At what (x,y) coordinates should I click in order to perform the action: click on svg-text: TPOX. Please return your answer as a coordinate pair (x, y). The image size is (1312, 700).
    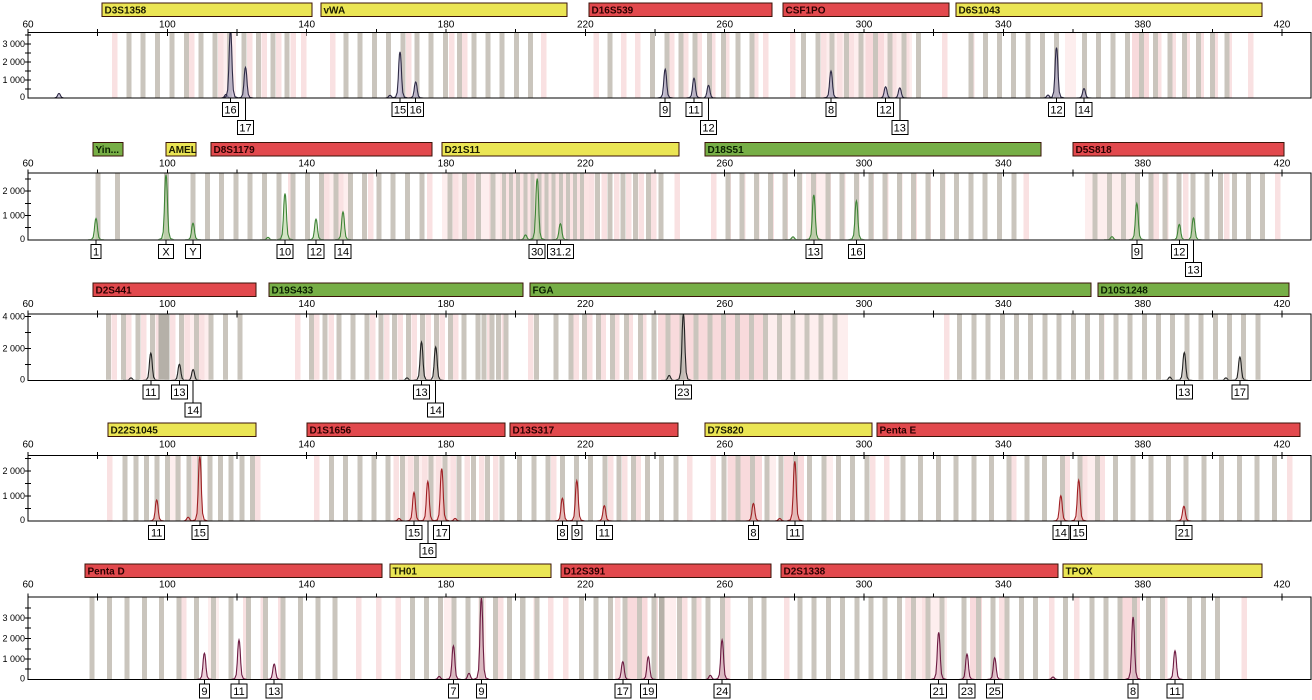
    Looking at the image, I should click on (1080, 572).